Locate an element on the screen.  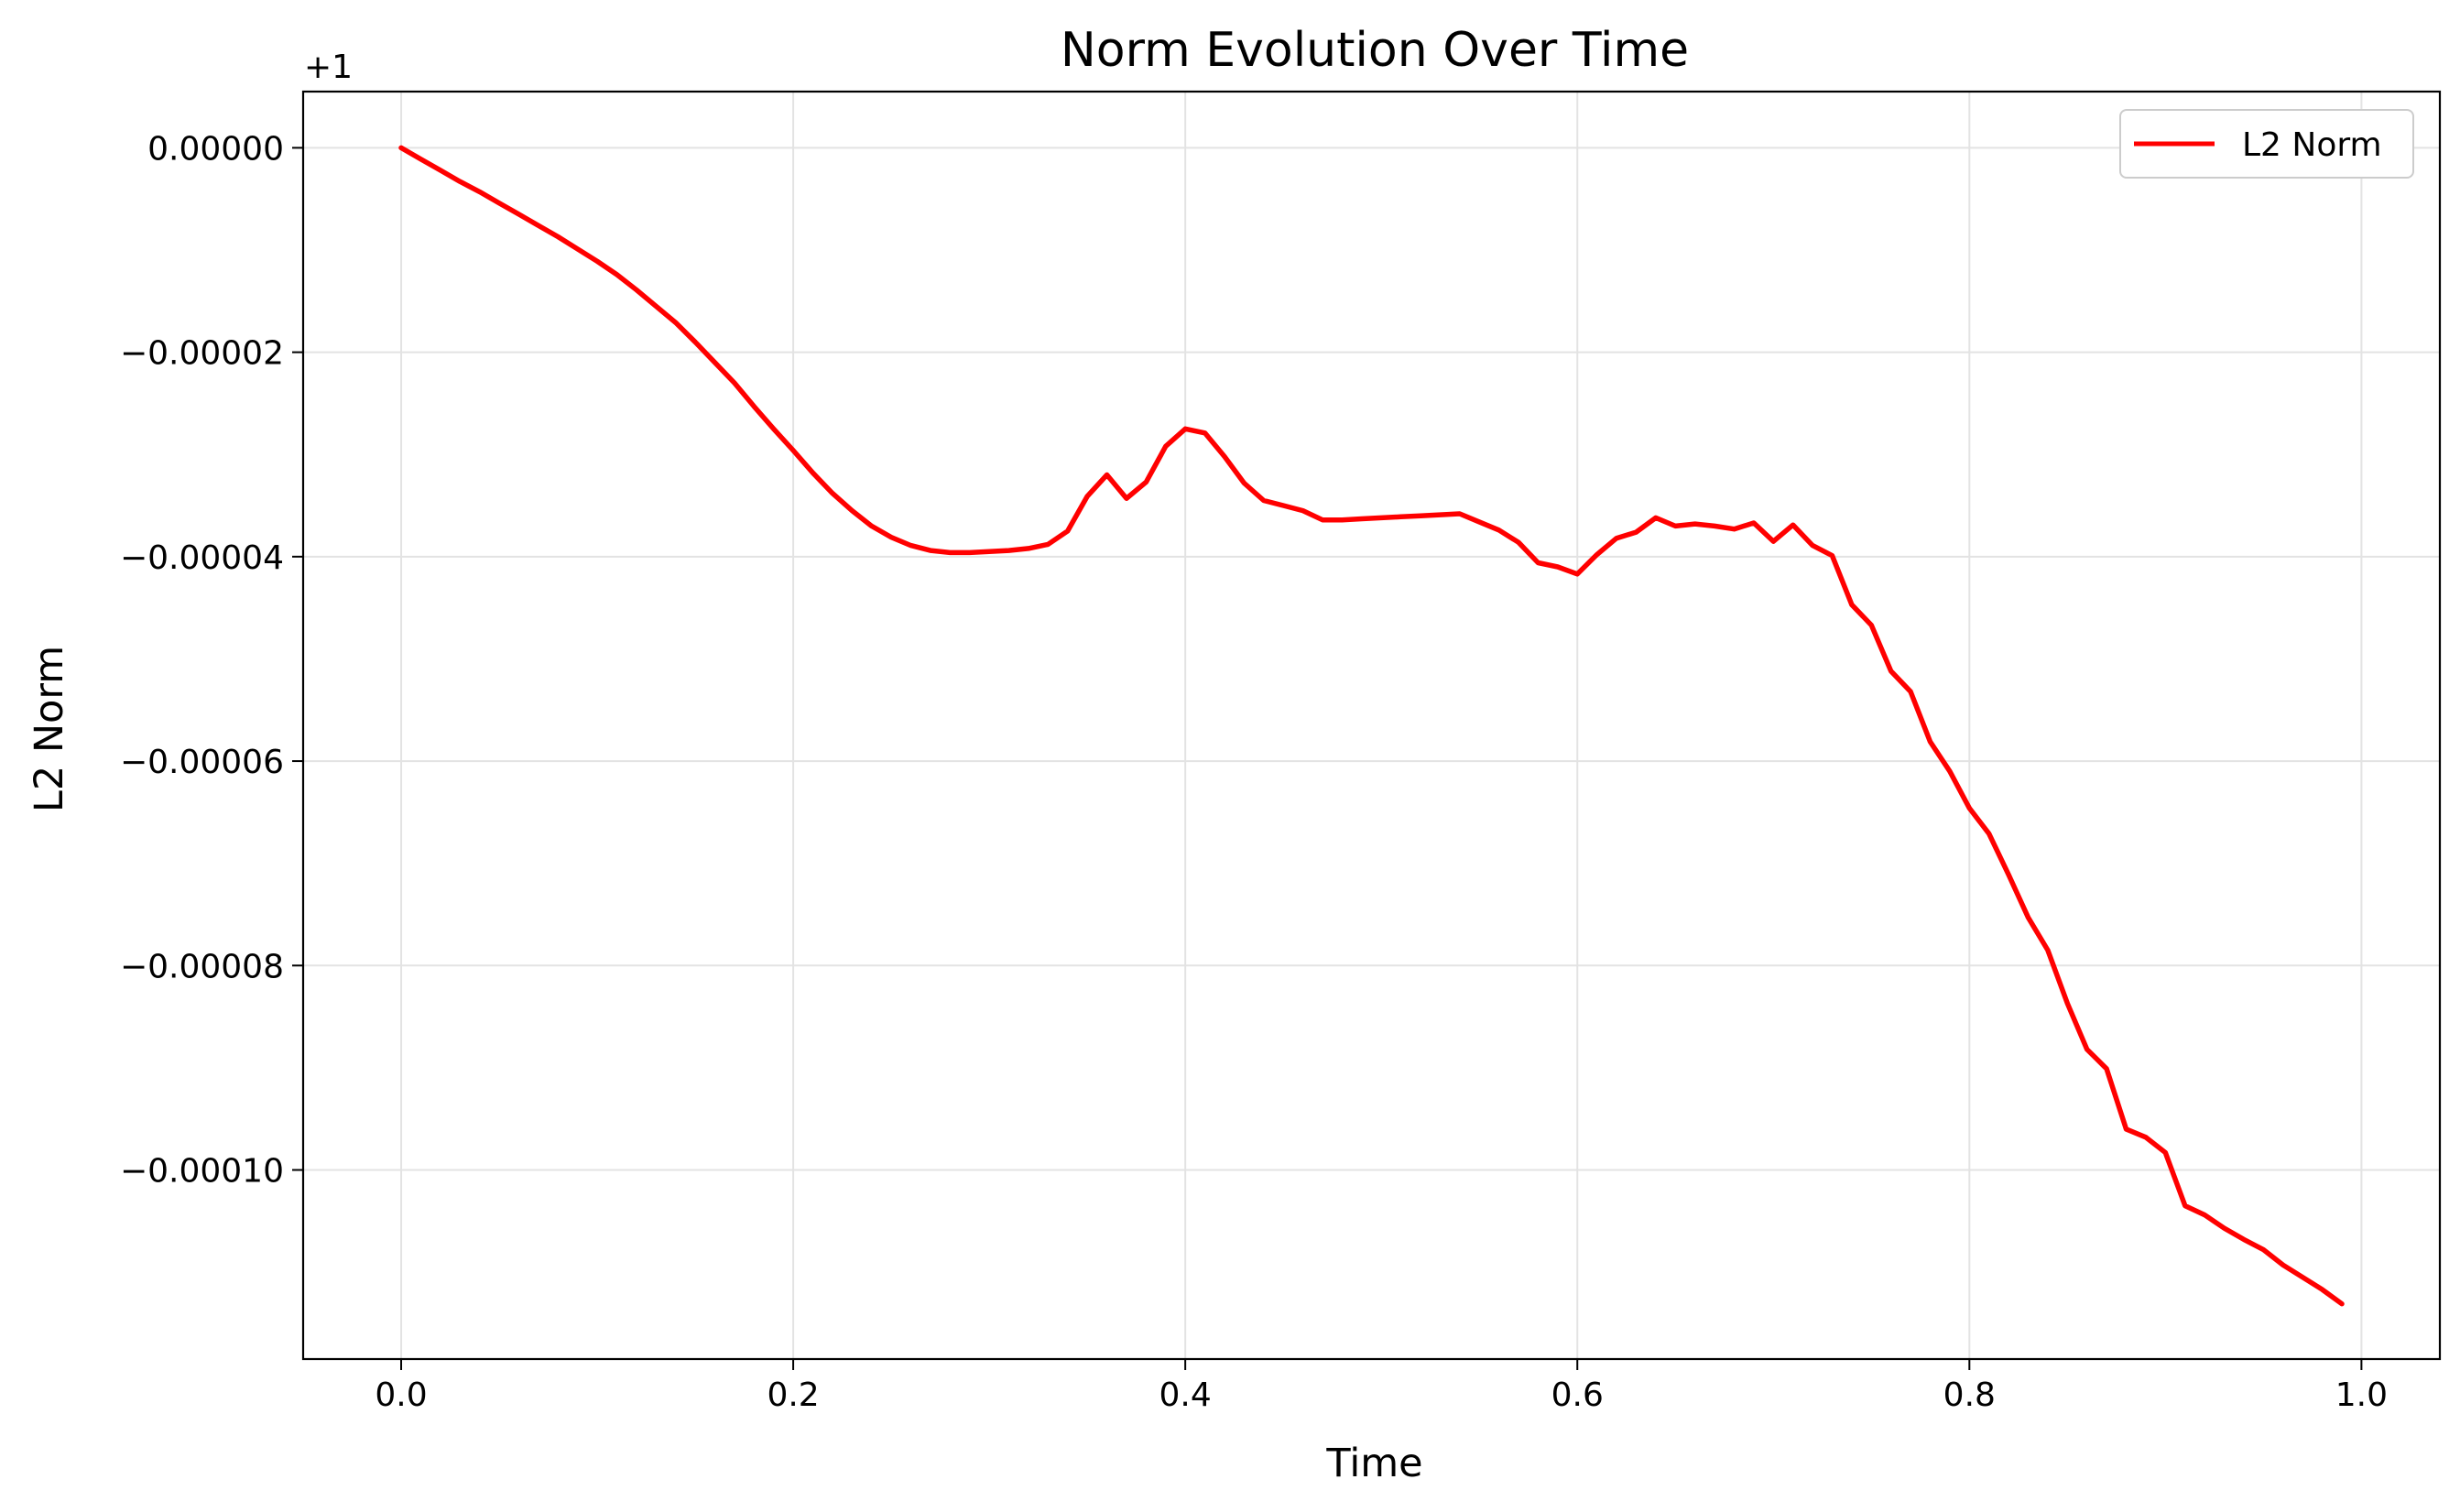
x-tick-label: 0.8 is located at coordinates (1969, 1395).